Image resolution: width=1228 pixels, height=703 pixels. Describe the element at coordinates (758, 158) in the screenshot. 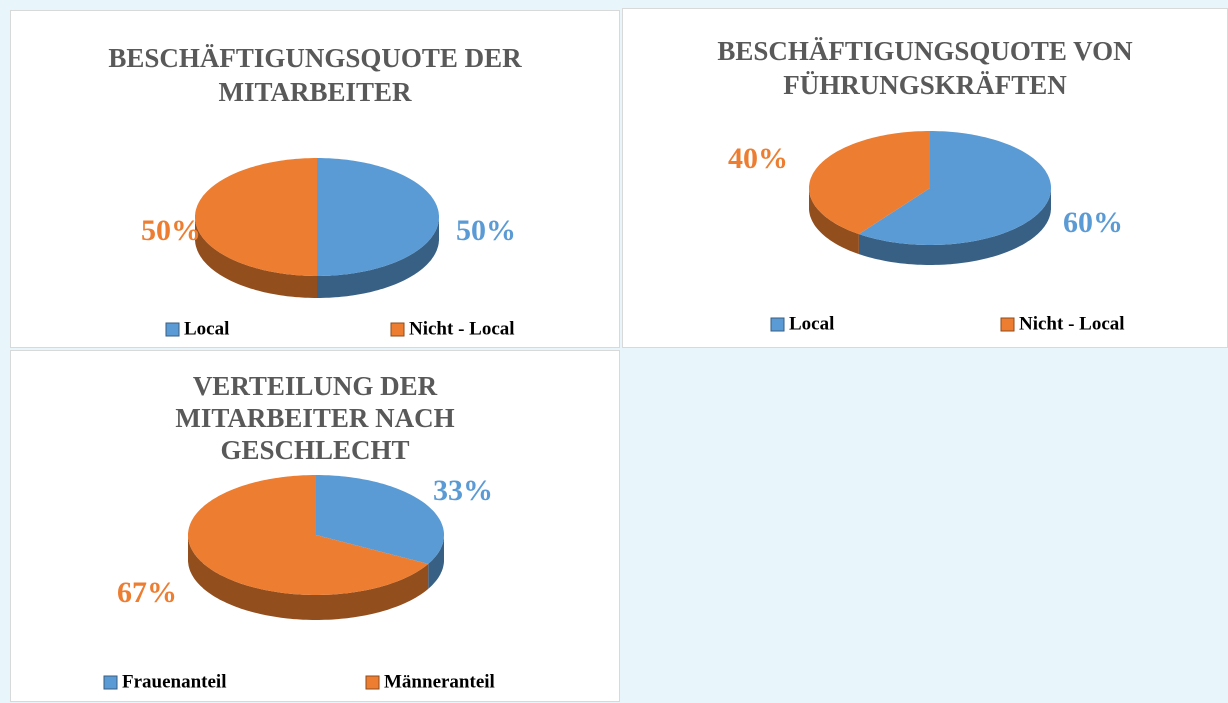

I see `data-label: 40%` at that location.